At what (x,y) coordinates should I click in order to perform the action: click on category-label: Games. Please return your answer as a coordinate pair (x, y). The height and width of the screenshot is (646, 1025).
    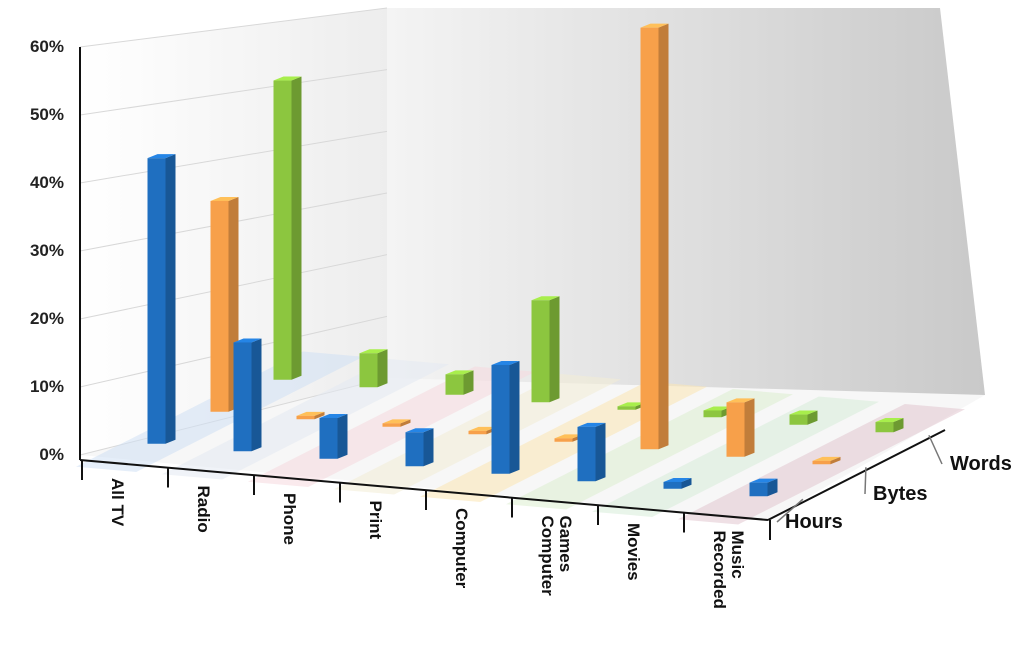
    Looking at the image, I should click on (565, 544).